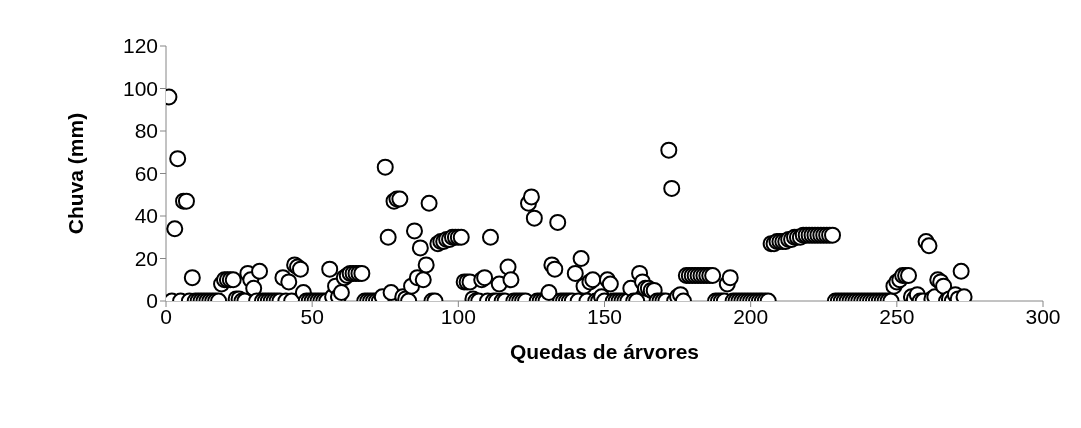 The width and height of the screenshot is (1081, 428). I want to click on y-tick-label: 0, so click(152, 301).